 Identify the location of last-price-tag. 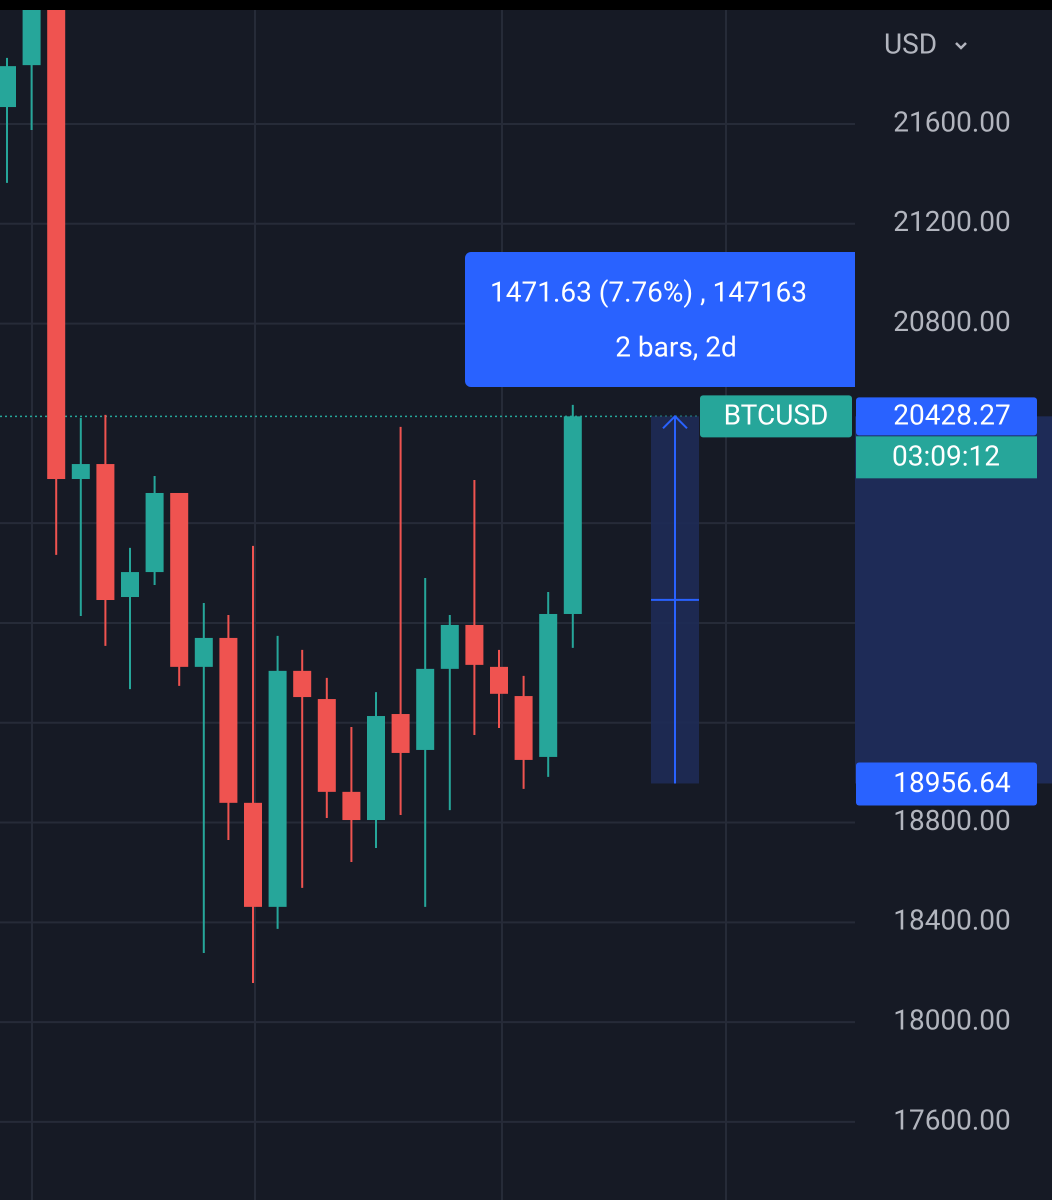
(946, 416).